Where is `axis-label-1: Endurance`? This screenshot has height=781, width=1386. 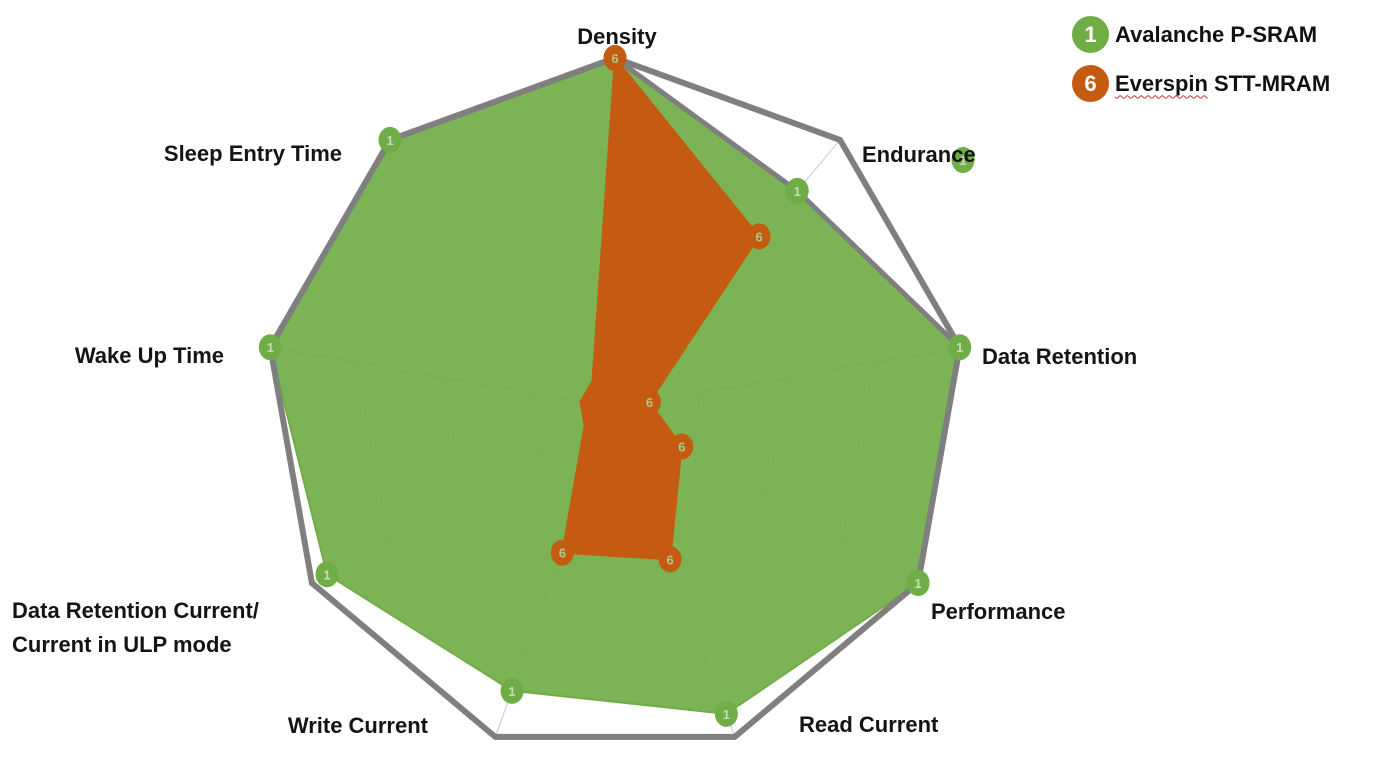 axis-label-1: Endurance is located at coordinates (919, 154).